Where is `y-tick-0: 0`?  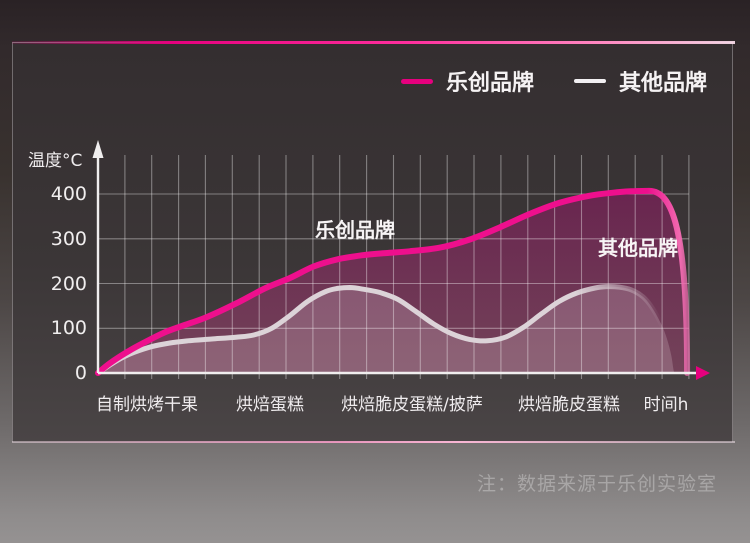
y-tick-0: 0 is located at coordinates (80, 373).